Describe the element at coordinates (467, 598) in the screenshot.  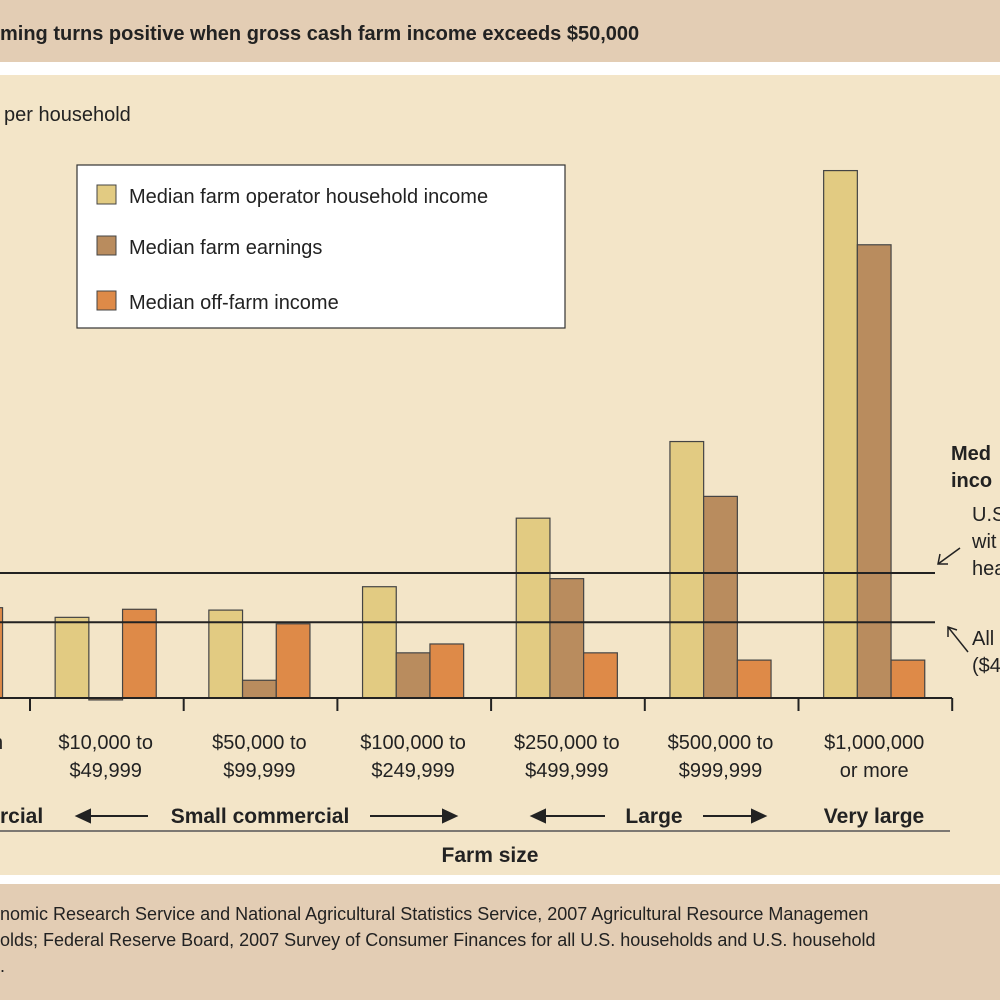
I see `reference-lines` at that location.